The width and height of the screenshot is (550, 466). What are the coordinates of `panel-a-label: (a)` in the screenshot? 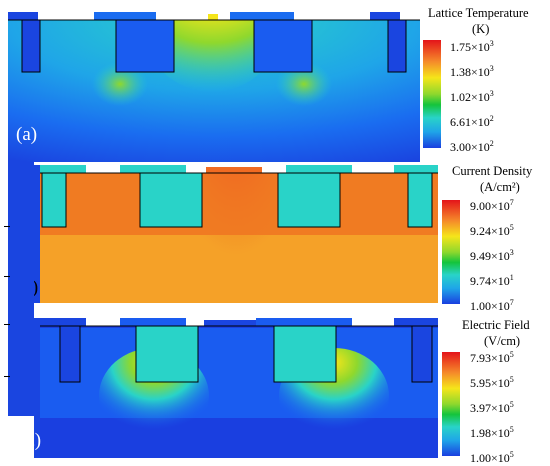 It's located at (27, 134).